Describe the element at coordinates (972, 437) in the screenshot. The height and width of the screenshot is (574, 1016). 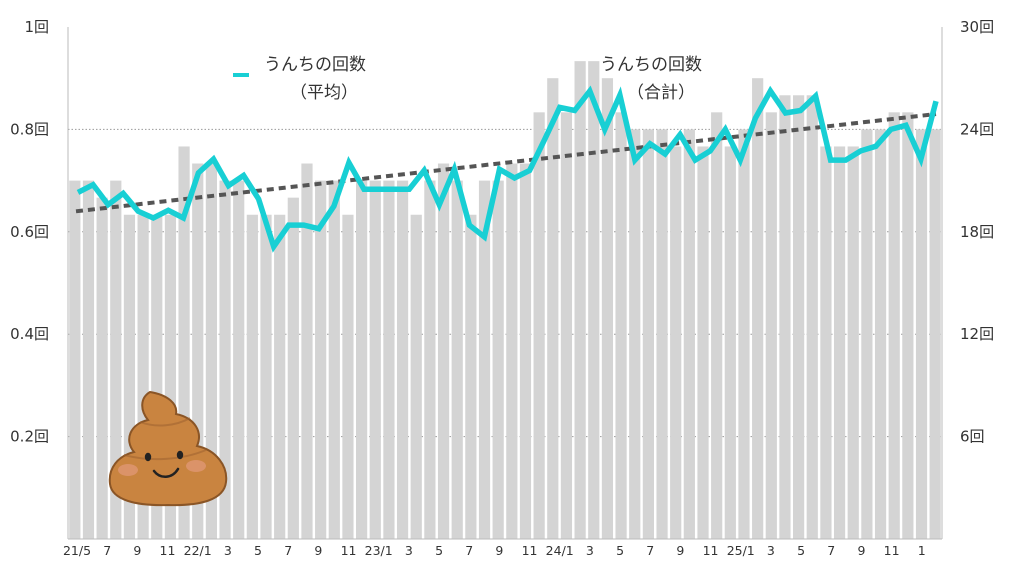
I see `right-tick-label: 6回` at that location.